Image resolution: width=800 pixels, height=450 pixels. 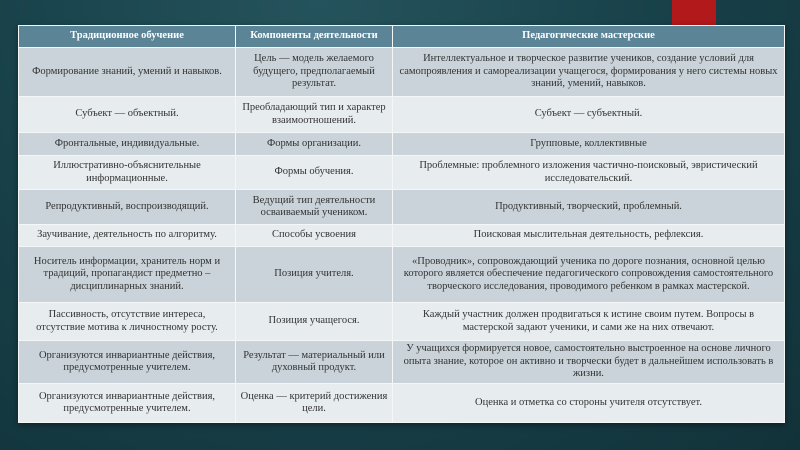 What do you see at coordinates (127, 36) in the screenshot?
I see `header-traditional: Традиционное обучение` at bounding box center [127, 36].